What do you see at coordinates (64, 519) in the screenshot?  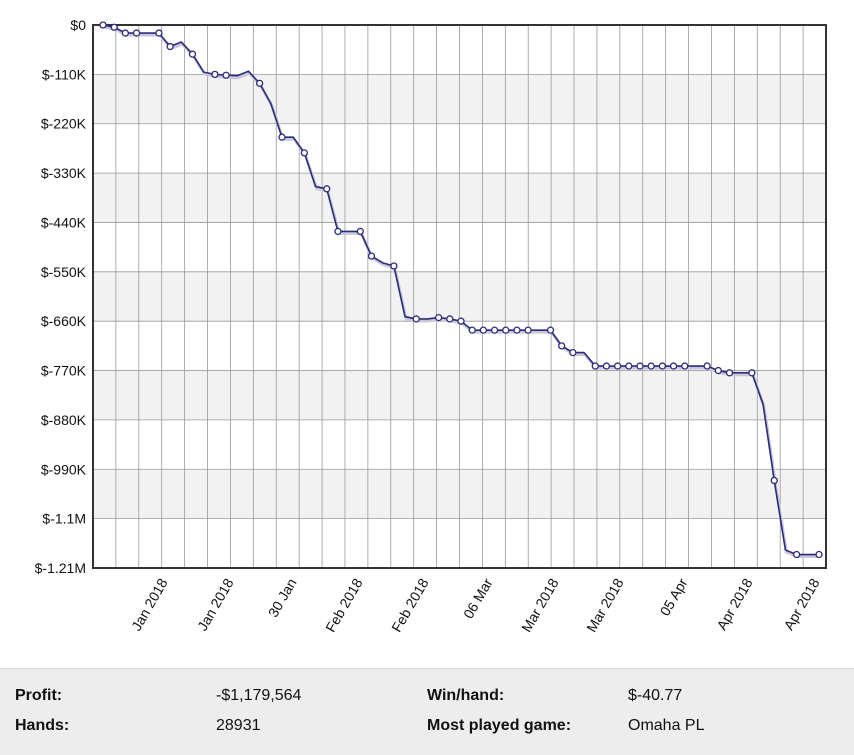 I see `y-tick-label: $-1.1M` at bounding box center [64, 519].